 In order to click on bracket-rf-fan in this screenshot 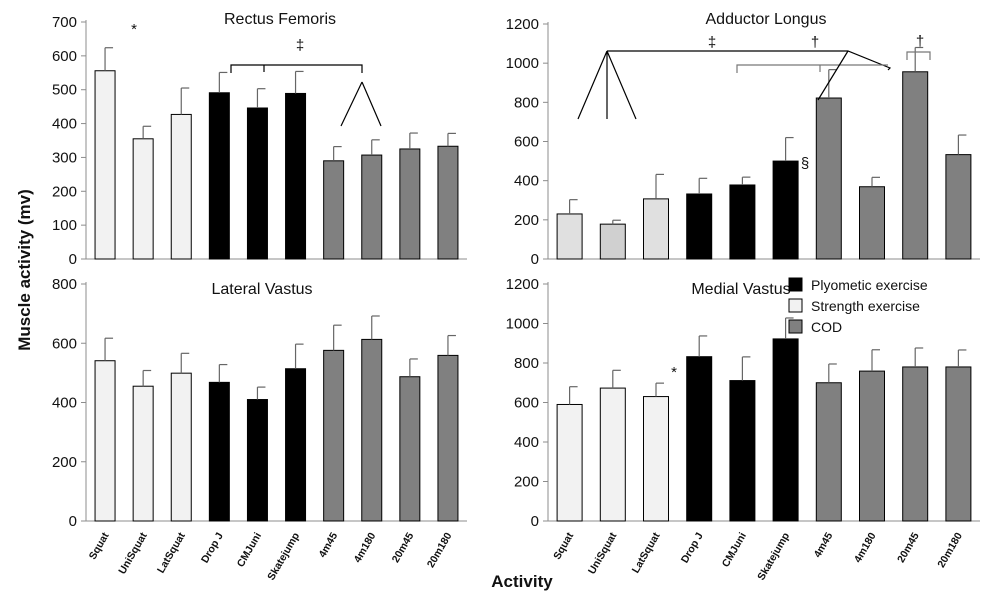, I will do `click(361, 104)`.